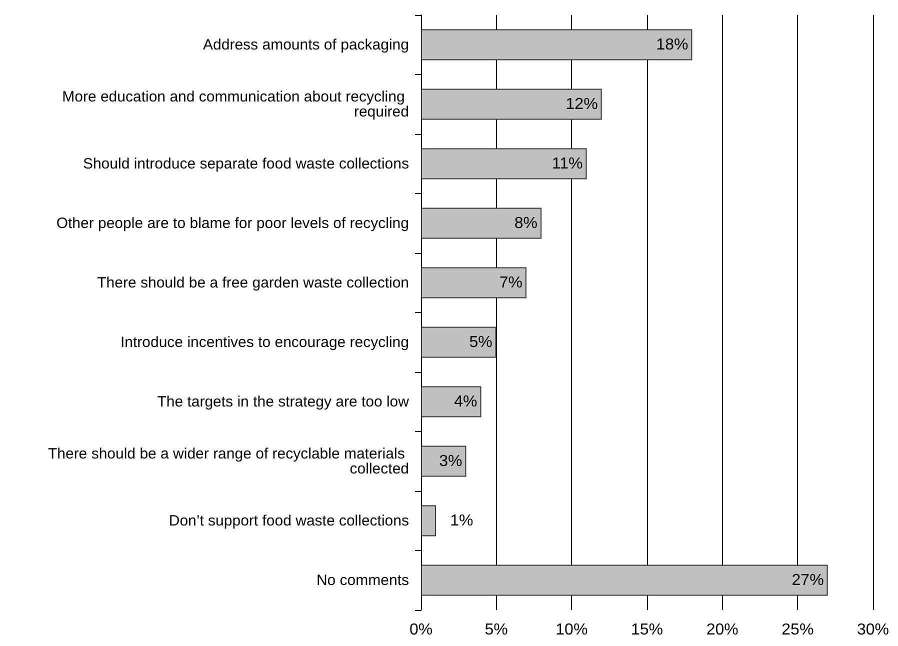 Image resolution: width=898 pixels, height=646 pixels. What do you see at coordinates (567, 163) in the screenshot?
I see `data-label: 11%` at bounding box center [567, 163].